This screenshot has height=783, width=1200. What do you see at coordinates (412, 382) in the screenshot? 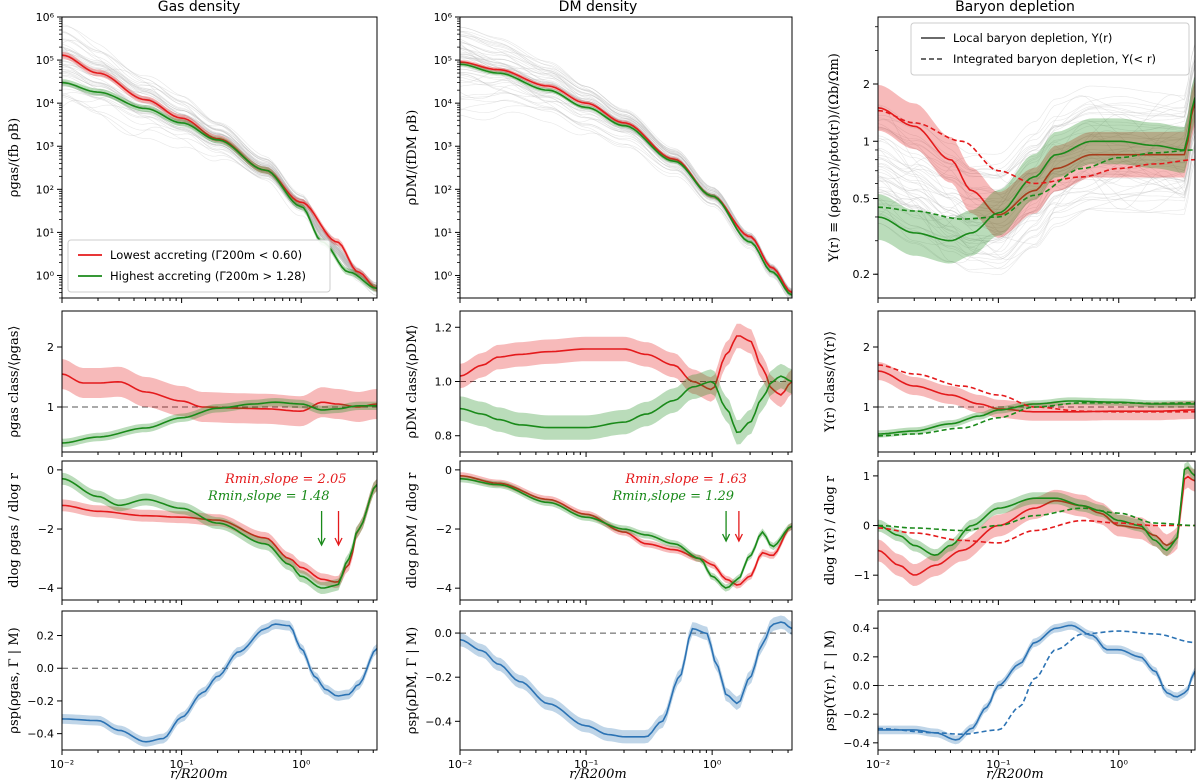
I see `y-axis-label: ρDM class/⟨ρDM⟩` at bounding box center [412, 382].